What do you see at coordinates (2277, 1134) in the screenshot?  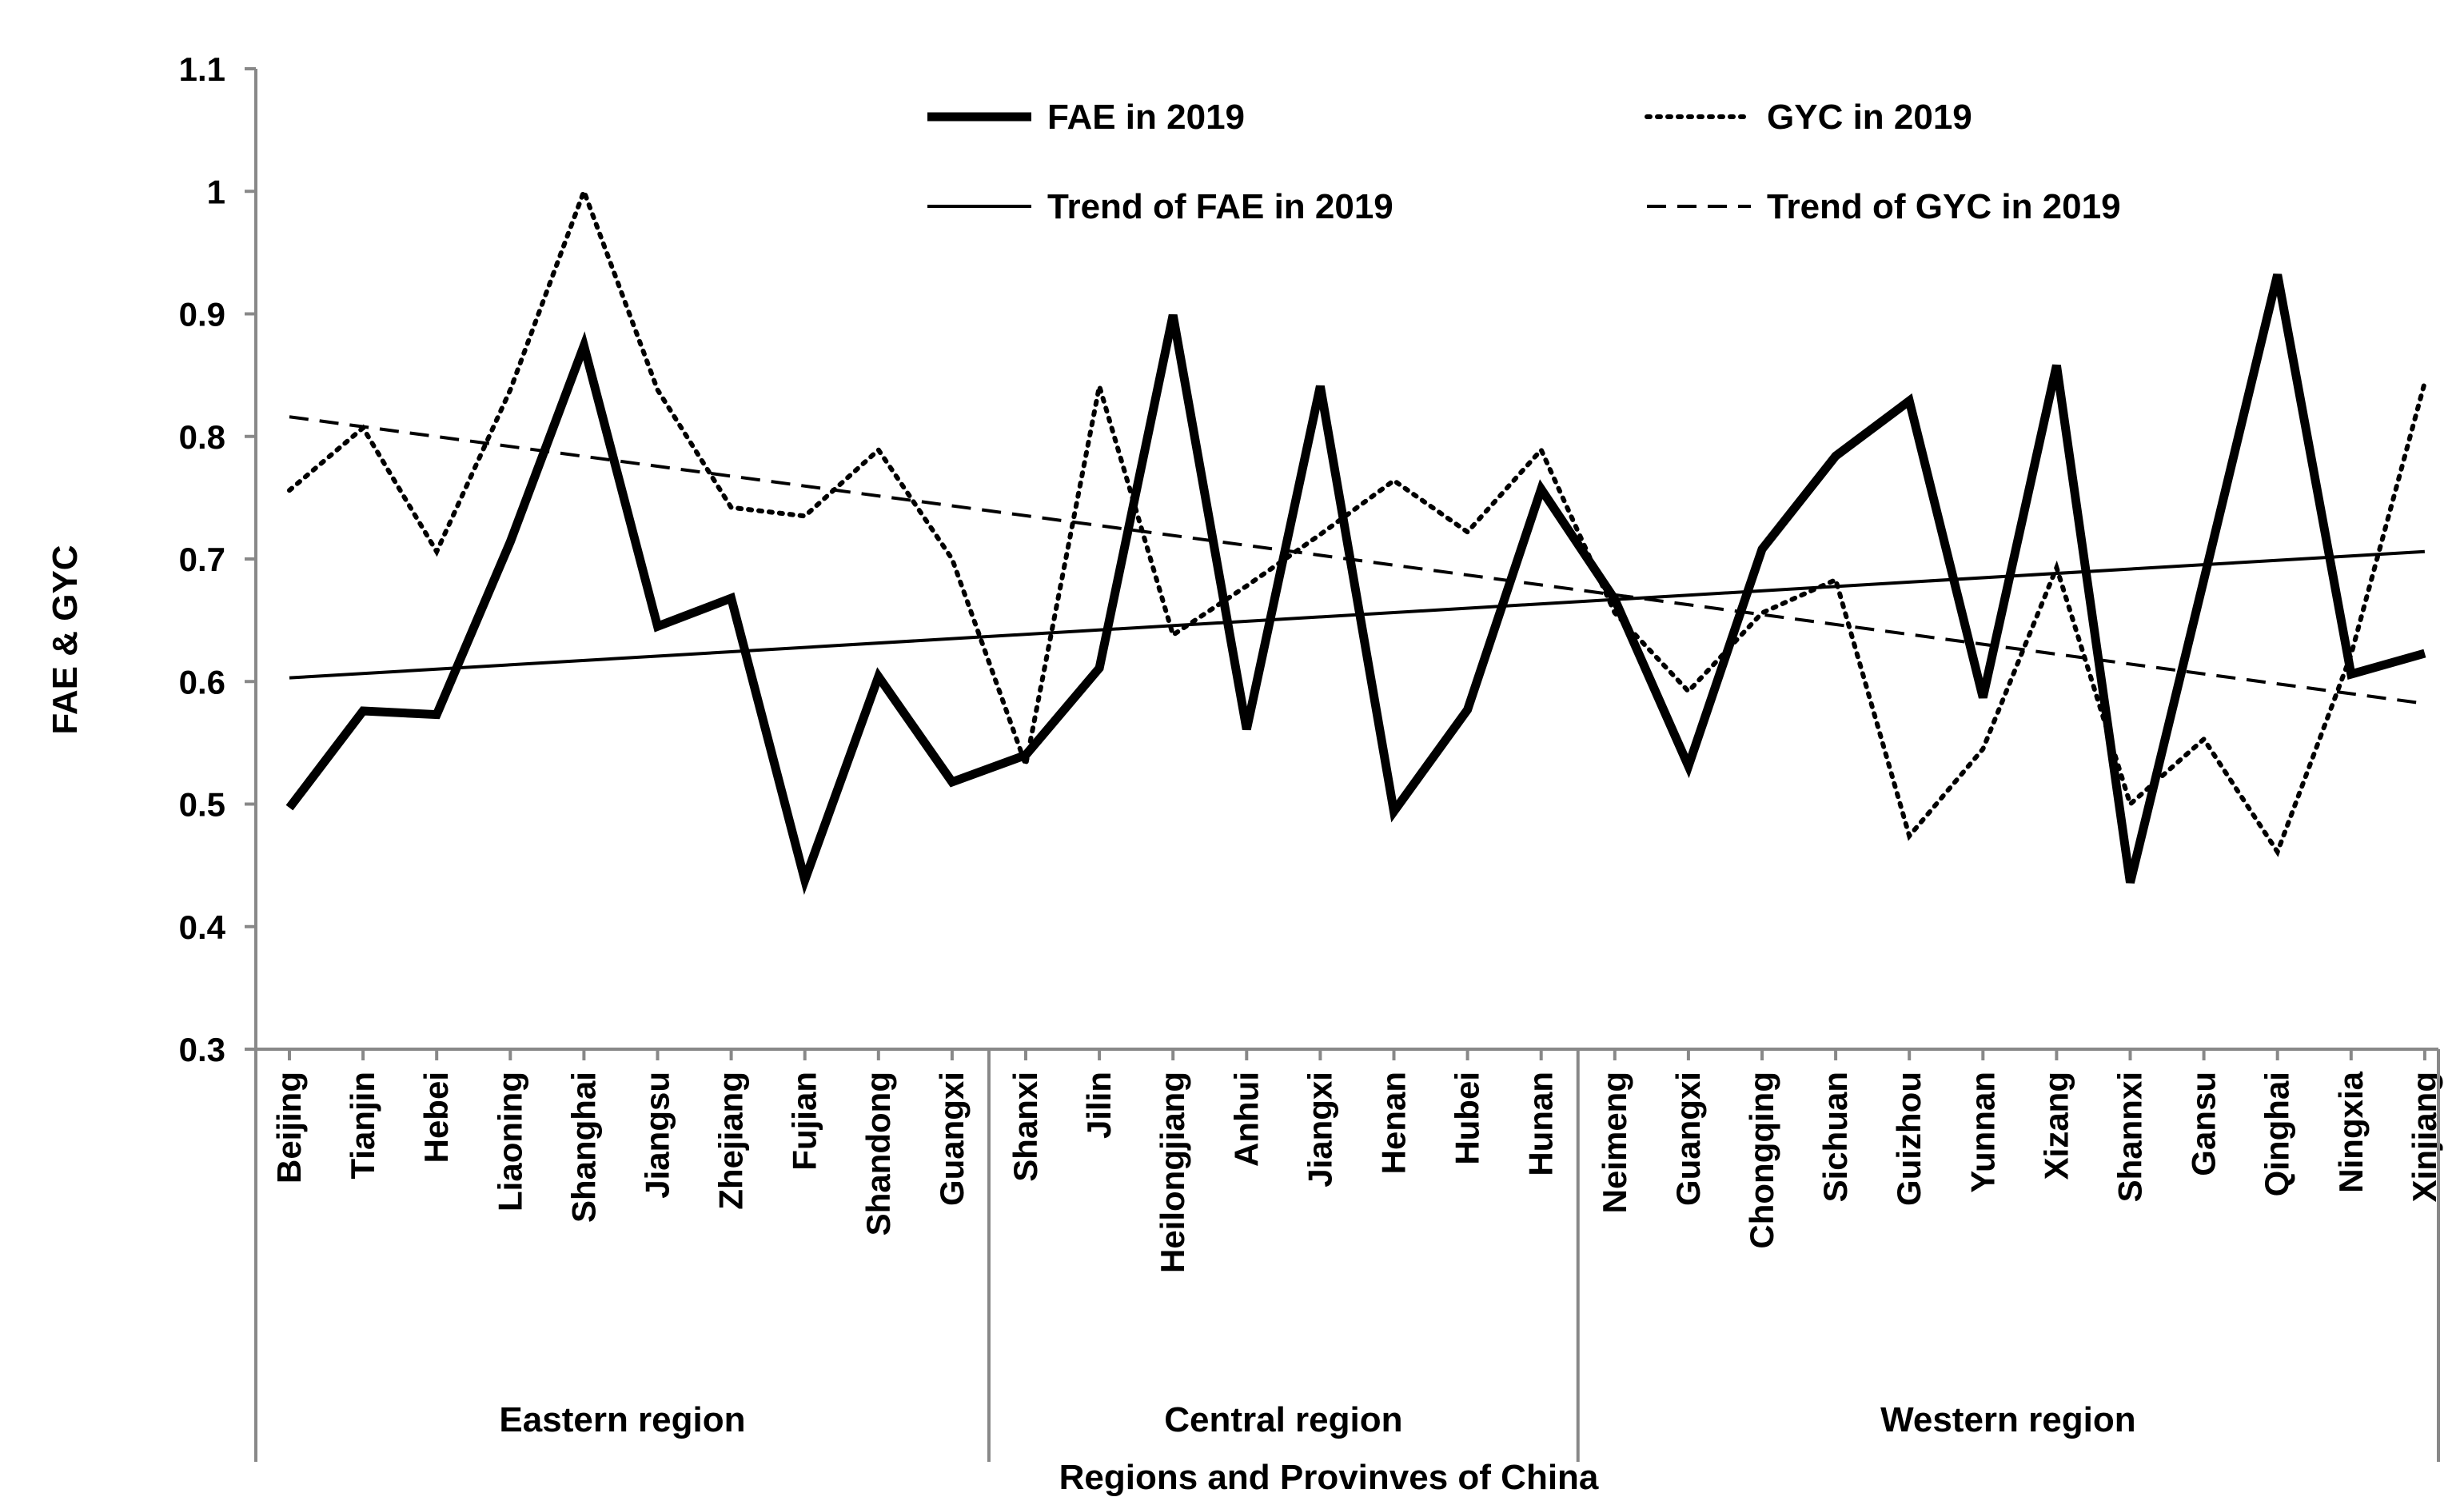 I see `category-label: Qinghai` at bounding box center [2277, 1134].